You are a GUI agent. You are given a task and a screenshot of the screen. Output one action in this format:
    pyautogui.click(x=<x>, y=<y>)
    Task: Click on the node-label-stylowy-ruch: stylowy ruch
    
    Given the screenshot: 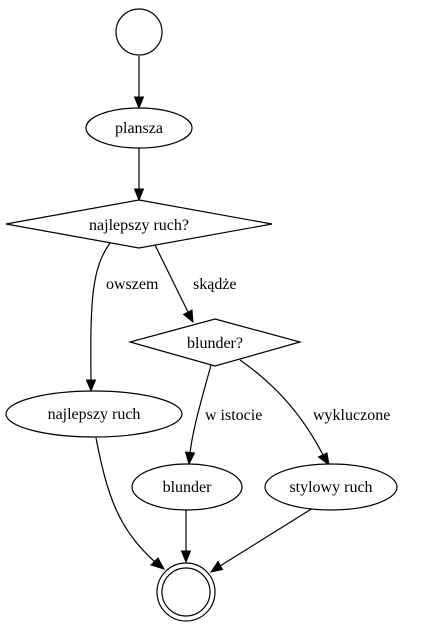 What is the action you would take?
    pyautogui.click(x=330, y=487)
    